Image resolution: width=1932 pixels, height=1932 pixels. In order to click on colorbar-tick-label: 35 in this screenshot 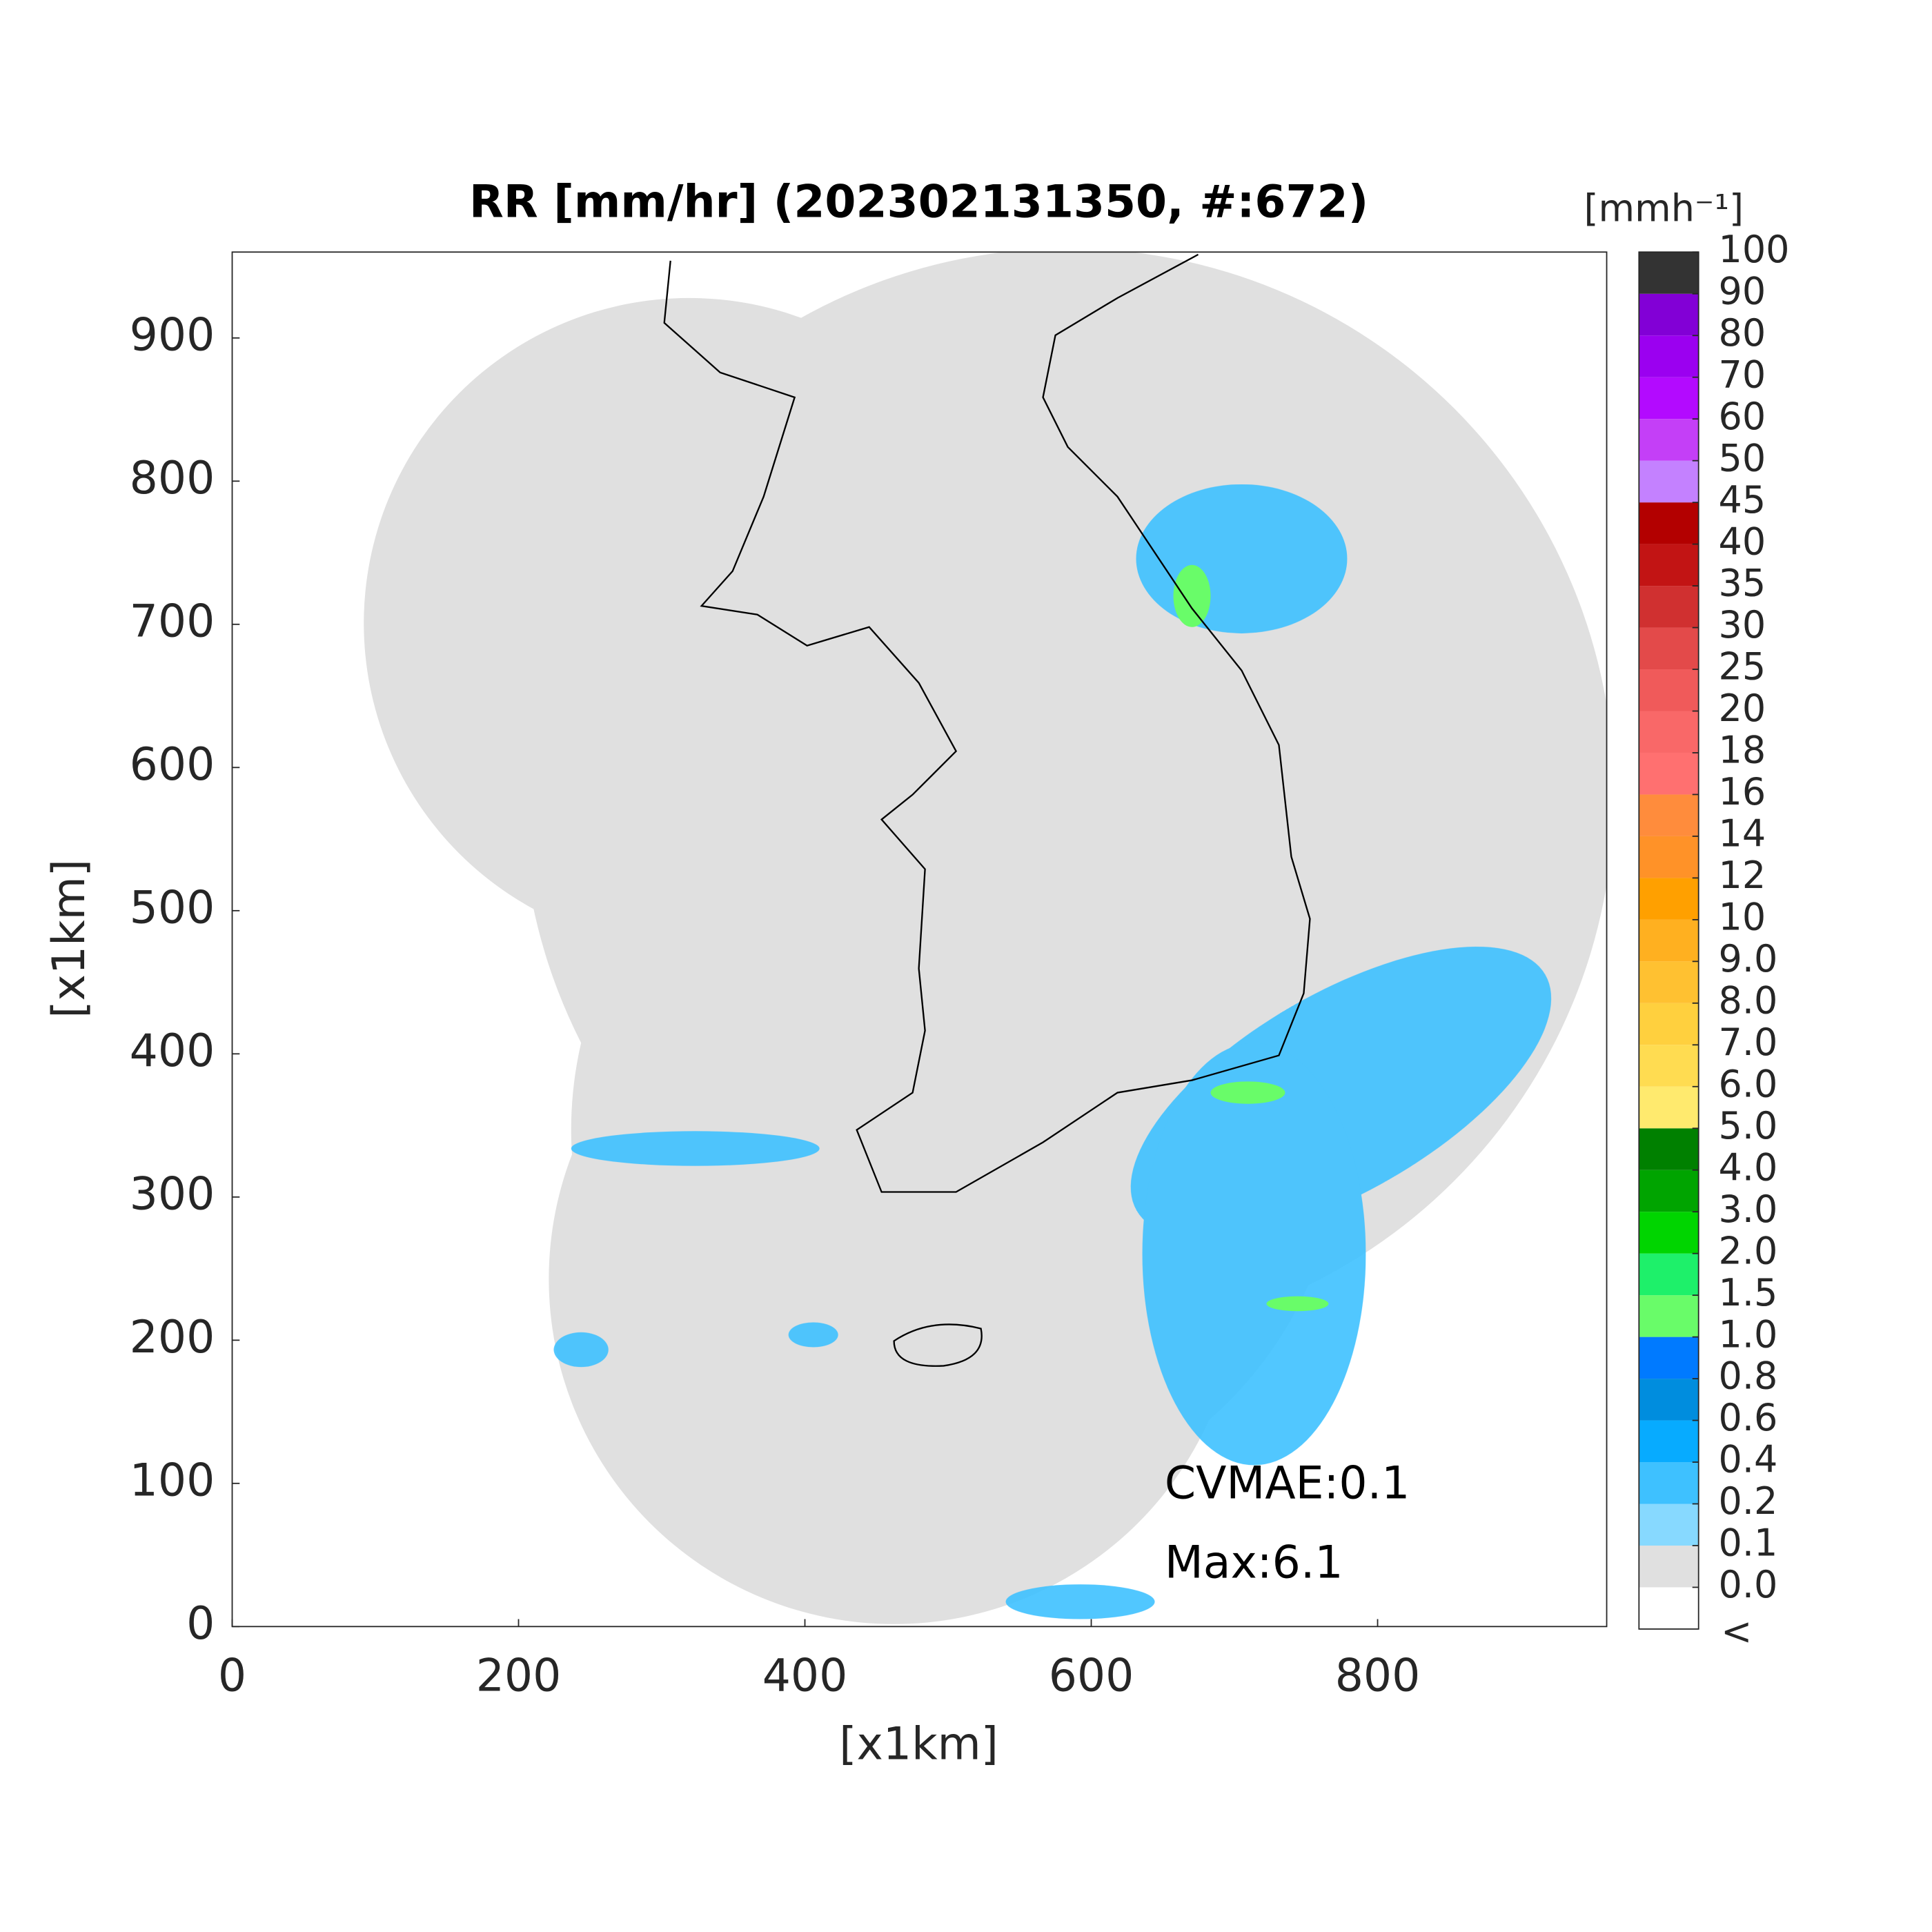, I will do `click(1742, 583)`.